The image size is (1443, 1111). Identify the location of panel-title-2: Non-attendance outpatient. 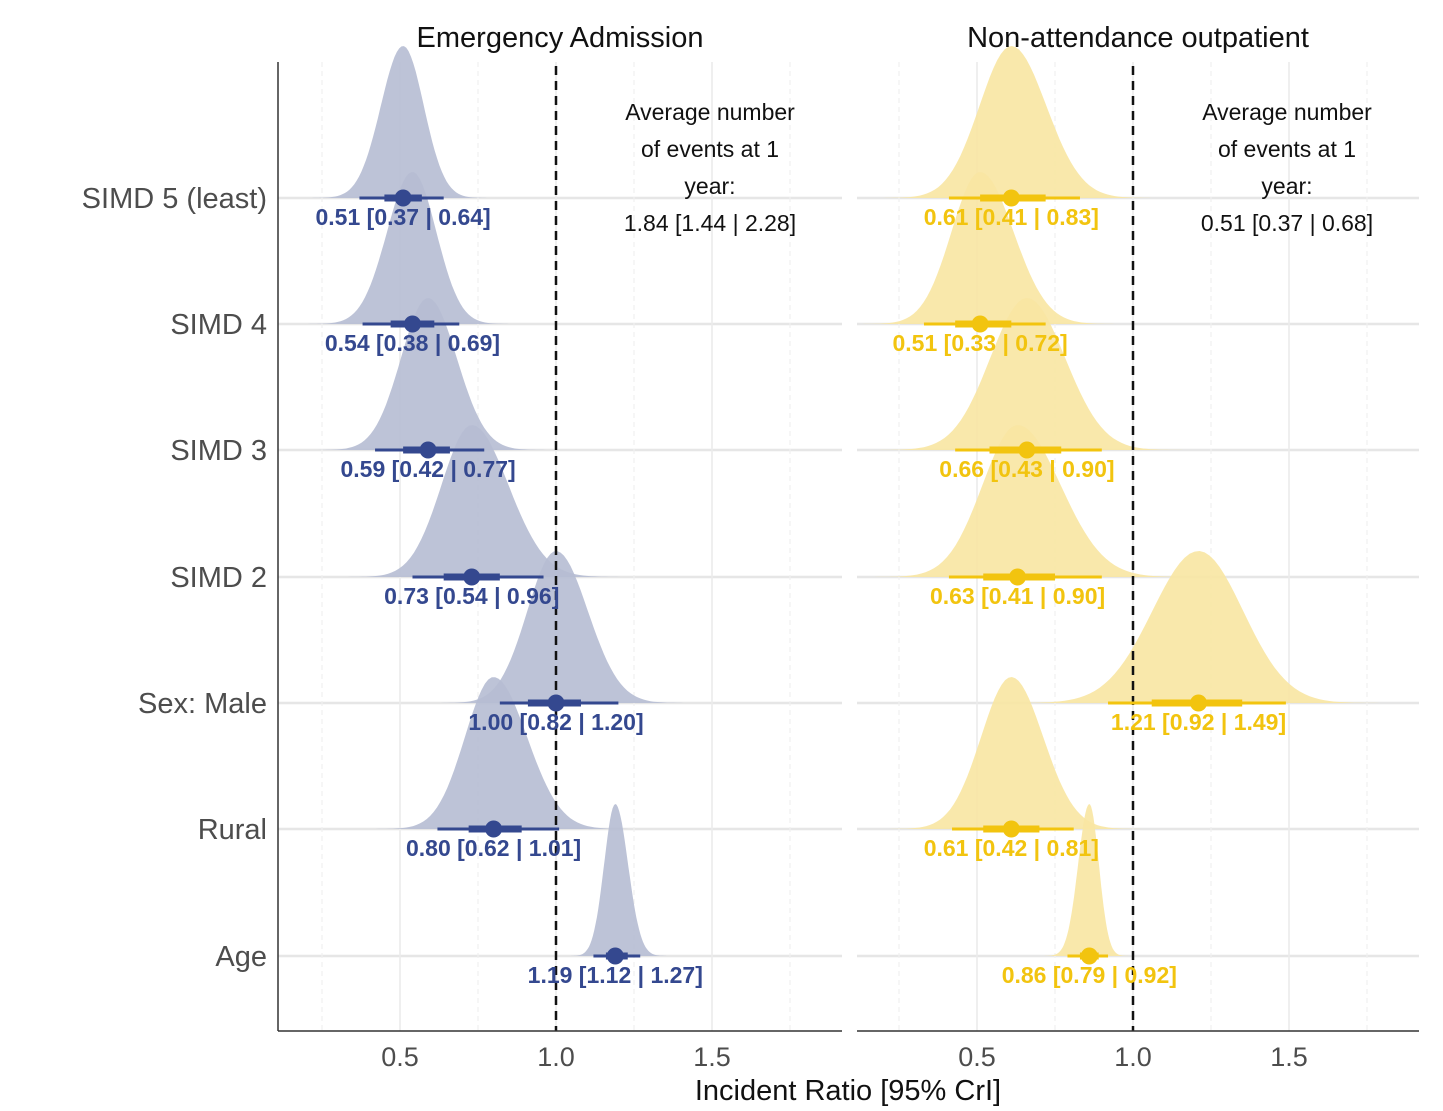
(1138, 38).